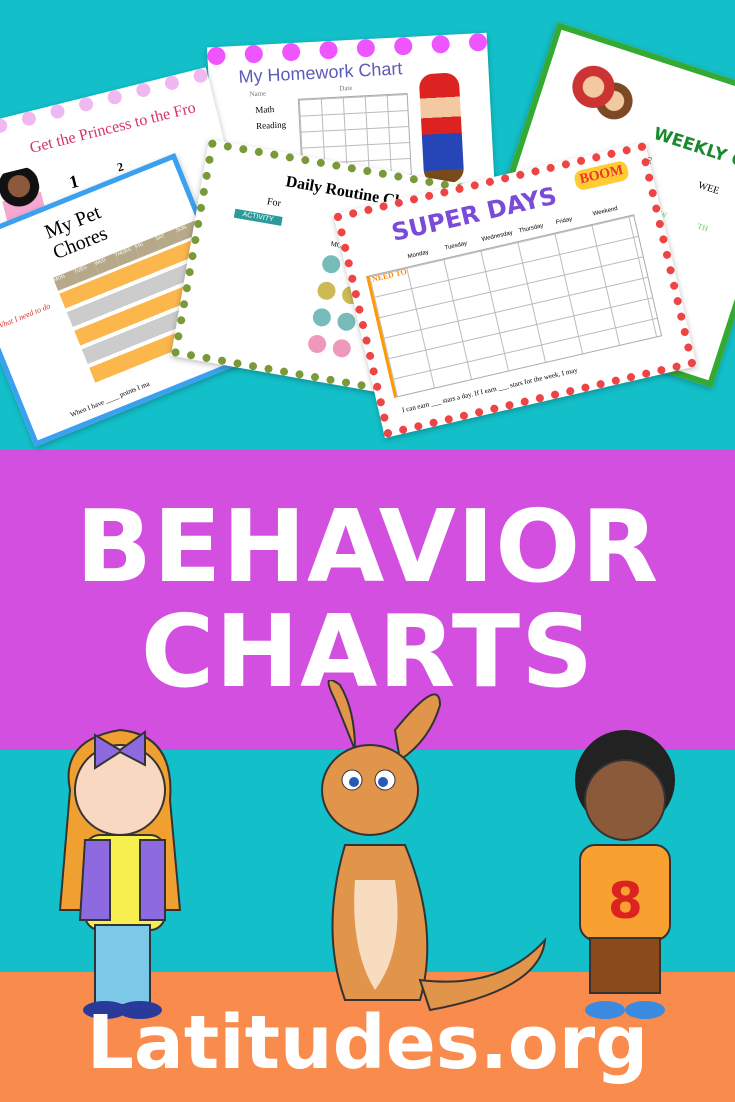  What do you see at coordinates (601, 100) in the screenshot?
I see `reading-kids-illustration` at bounding box center [601, 100].